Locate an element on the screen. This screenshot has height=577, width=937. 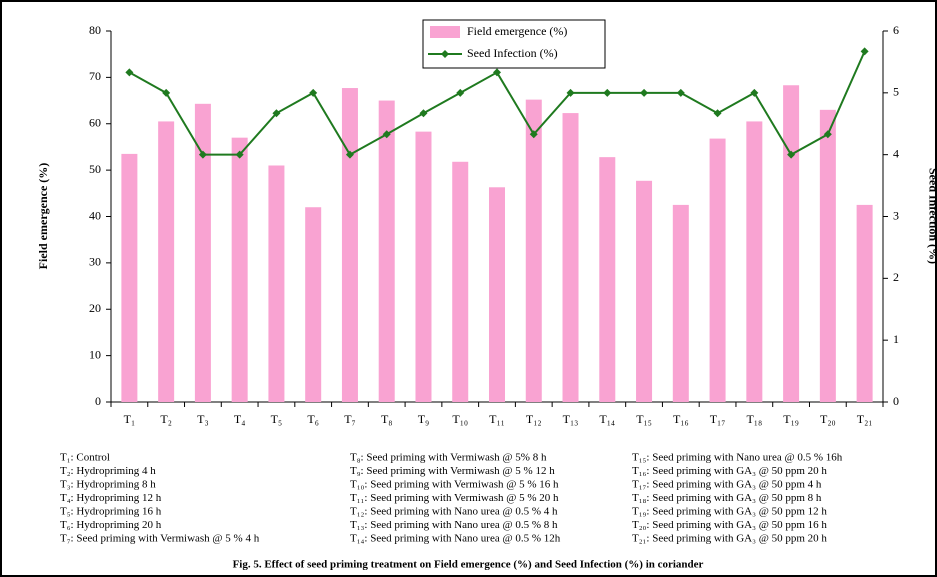
x-tick-label: T₁₀ is located at coordinates (460, 419).